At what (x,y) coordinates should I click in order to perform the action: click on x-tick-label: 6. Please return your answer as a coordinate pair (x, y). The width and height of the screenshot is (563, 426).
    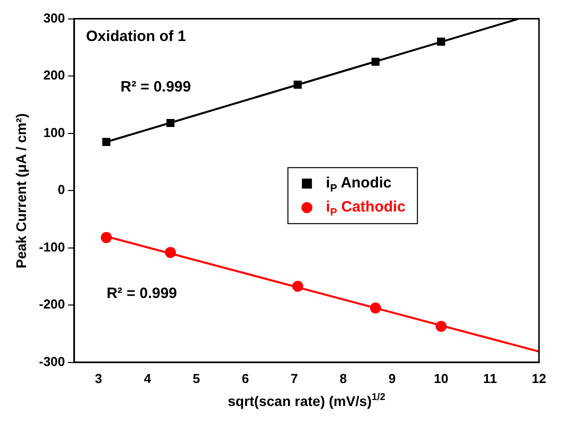
    Looking at the image, I should click on (245, 378).